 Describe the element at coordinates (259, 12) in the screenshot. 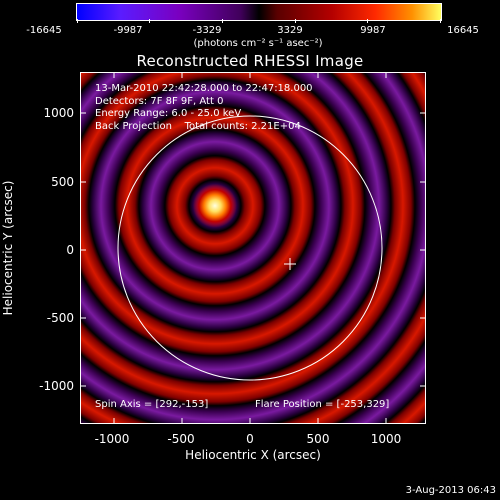

I see `colorbar` at that location.